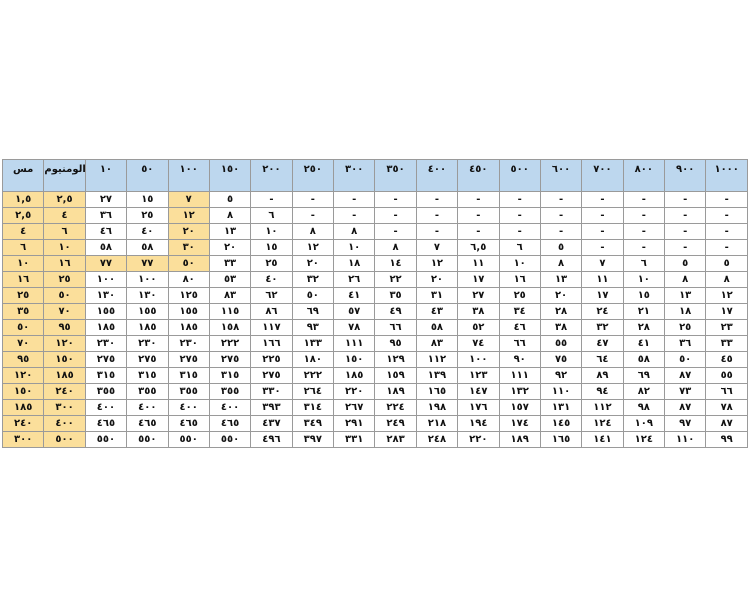 The image size is (750, 600). Describe the element at coordinates (23, 263) in the screenshot. I see `row-header-cell: ١٠` at that location.